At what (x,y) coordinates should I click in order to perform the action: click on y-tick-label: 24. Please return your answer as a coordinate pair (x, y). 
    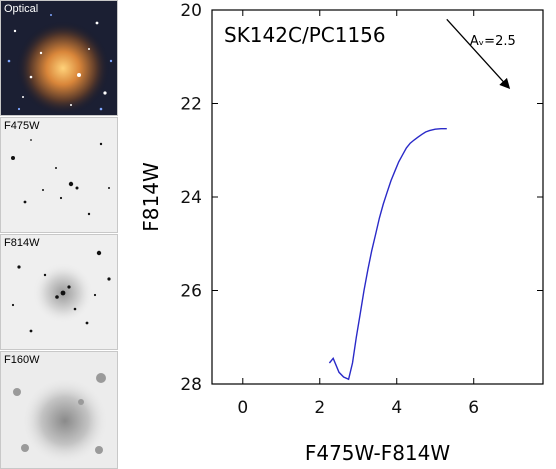
    Looking at the image, I should click on (191, 198).